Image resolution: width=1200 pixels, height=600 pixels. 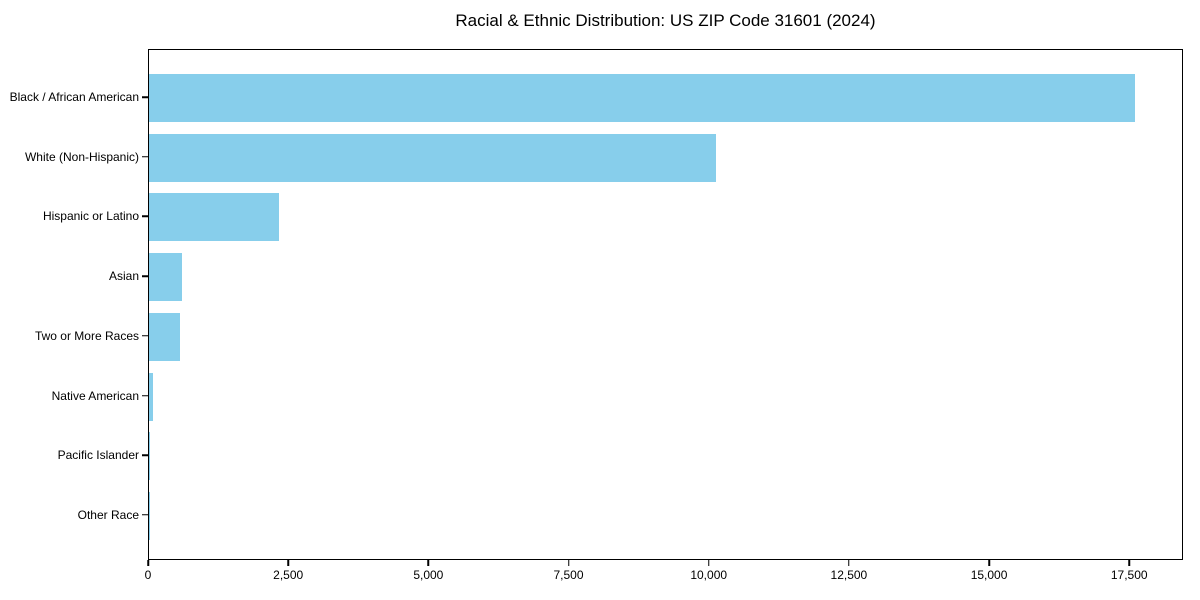 I want to click on y-tick-label: Two or More Races, so click(x=86, y=335).